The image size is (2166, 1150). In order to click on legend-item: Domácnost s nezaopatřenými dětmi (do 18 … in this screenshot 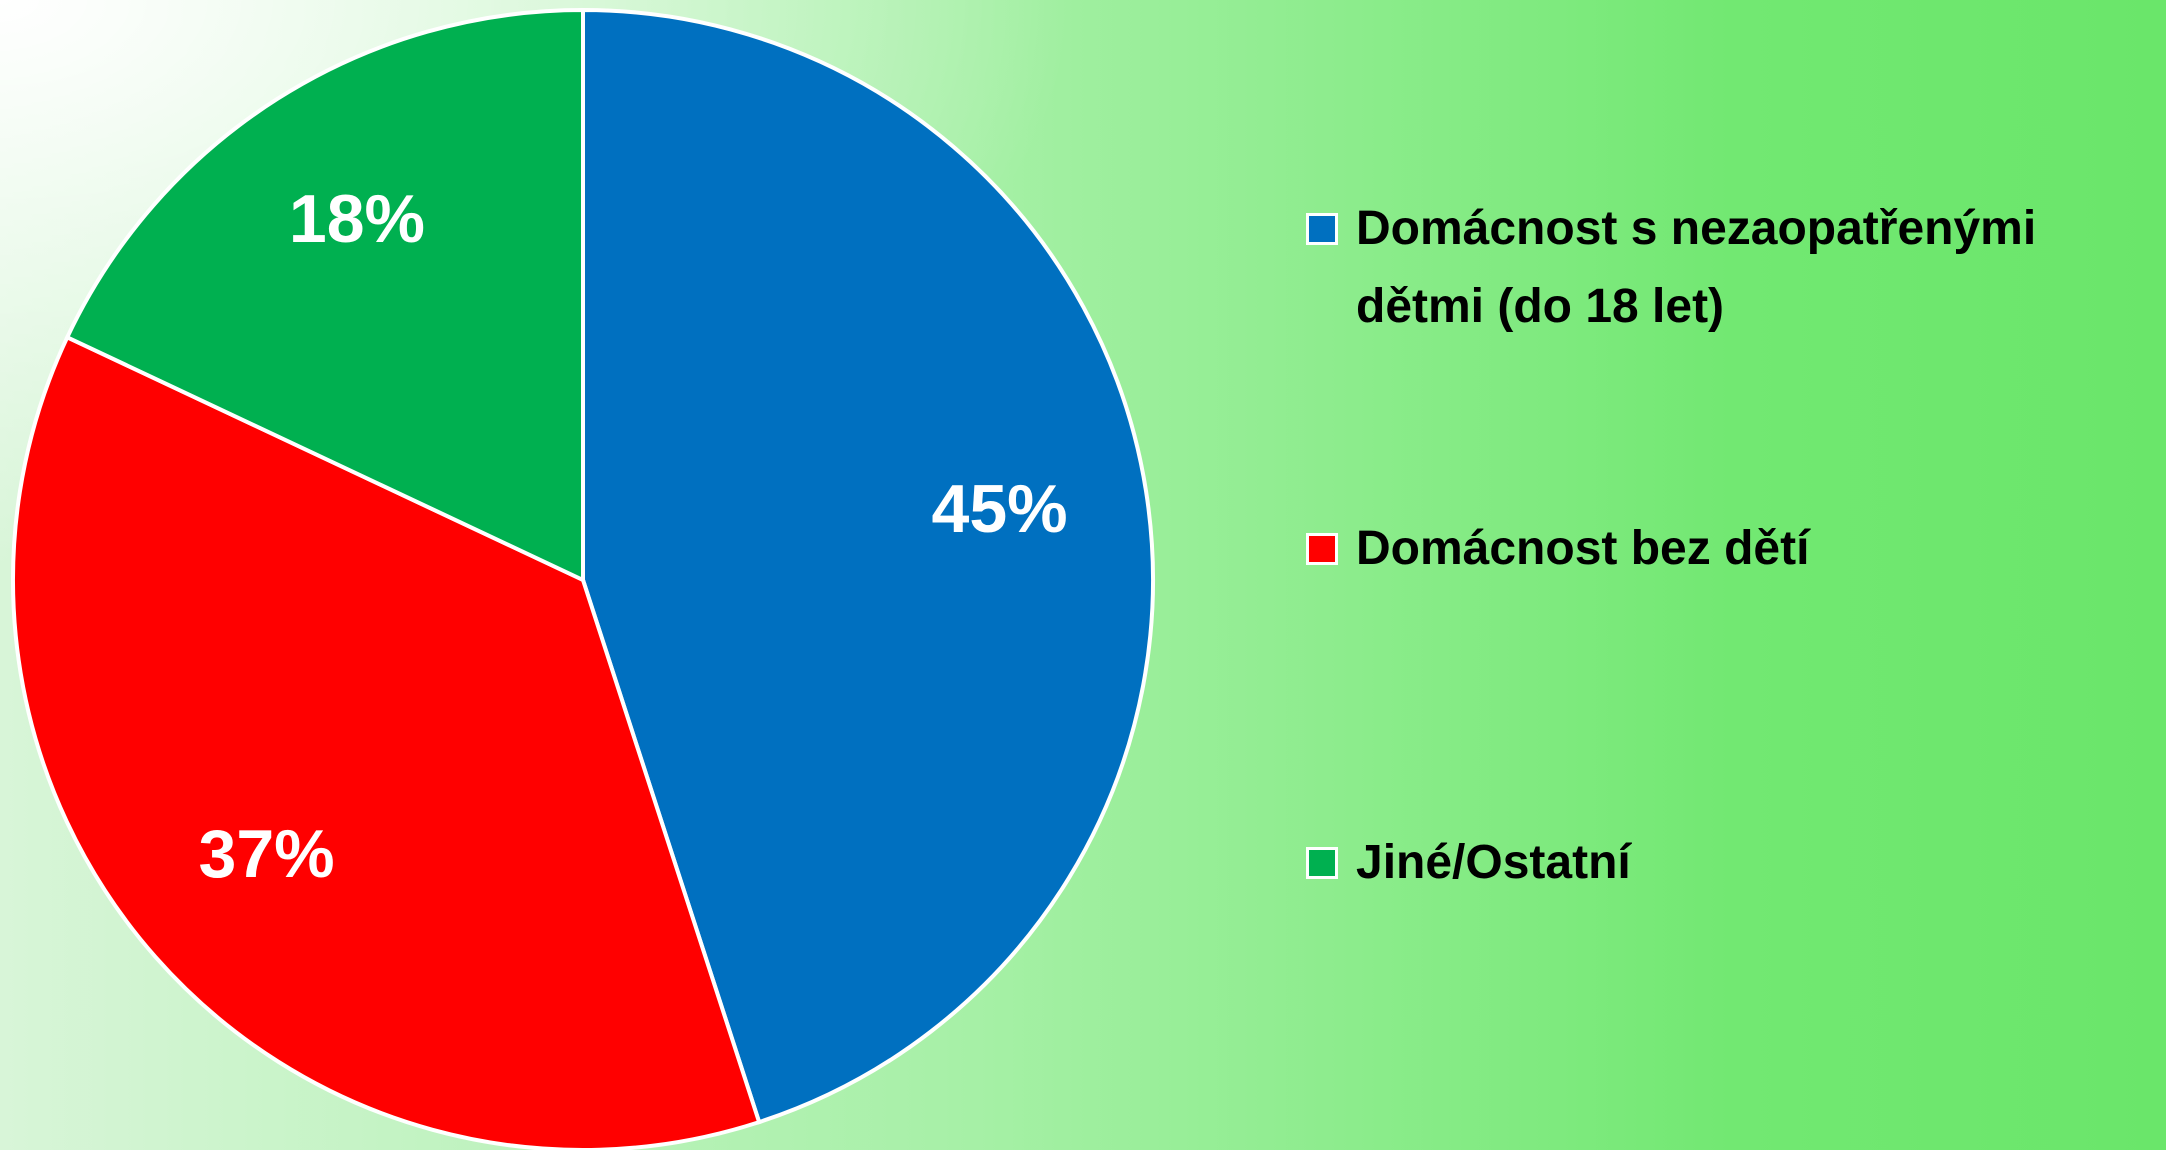, I will do `click(1731, 268)`.